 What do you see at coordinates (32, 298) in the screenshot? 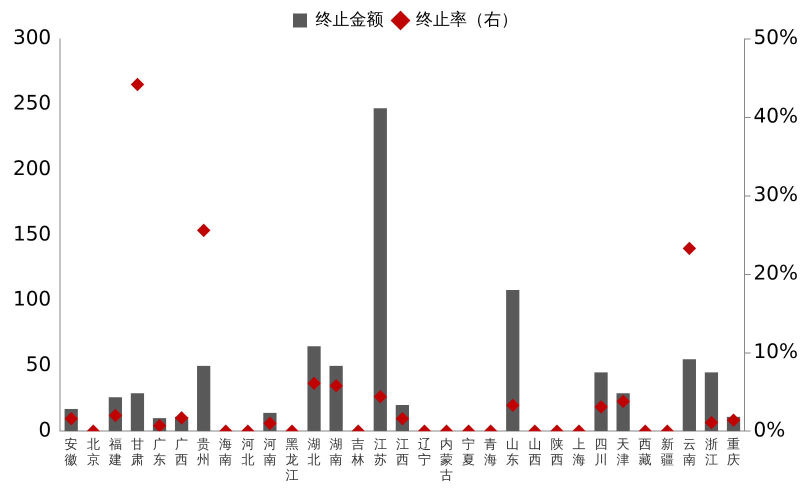
I see `y-tick-label: 100` at bounding box center [32, 298].